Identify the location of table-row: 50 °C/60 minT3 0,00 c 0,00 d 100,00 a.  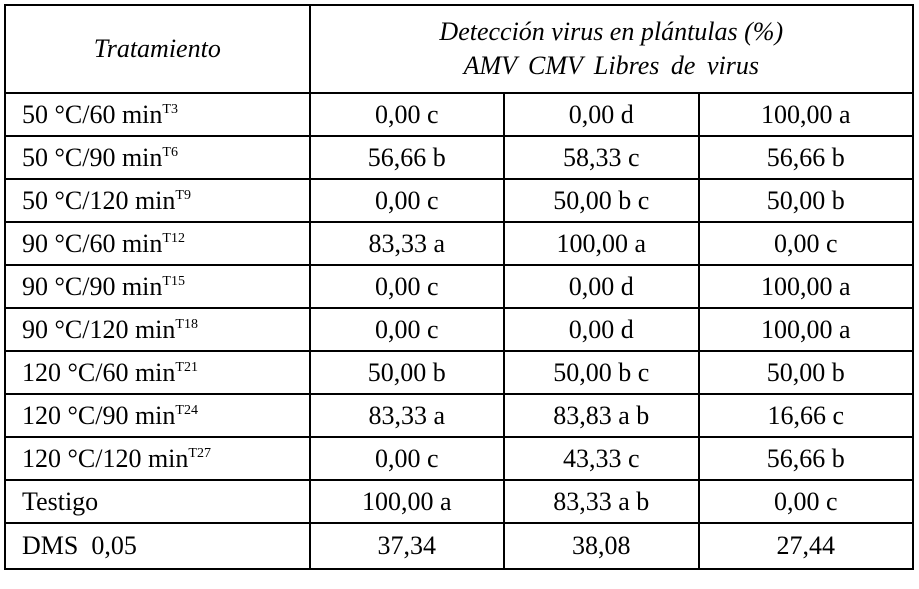
(459, 114).